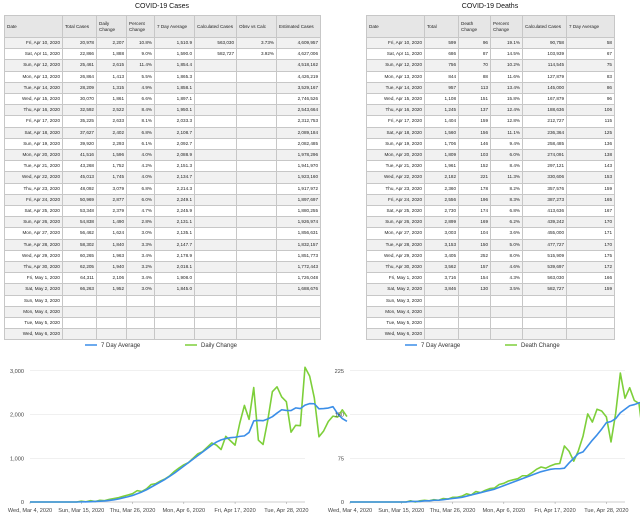 The height and width of the screenshot is (524, 640). What do you see at coordinates (590, 278) in the screenshot?
I see `table-cell: 166` at bounding box center [590, 278].